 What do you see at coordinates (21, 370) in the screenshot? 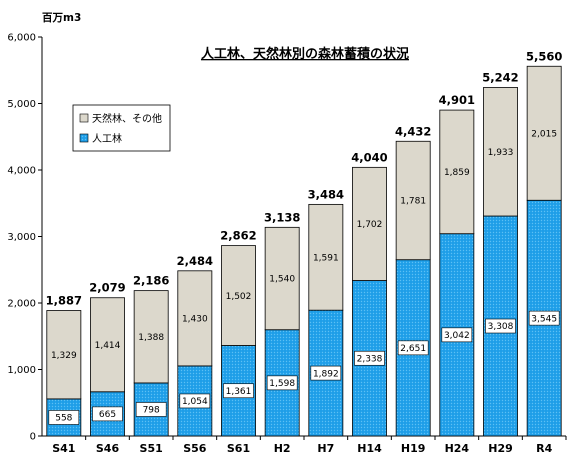
I see `y-tick-label: 1,000` at bounding box center [21, 370].